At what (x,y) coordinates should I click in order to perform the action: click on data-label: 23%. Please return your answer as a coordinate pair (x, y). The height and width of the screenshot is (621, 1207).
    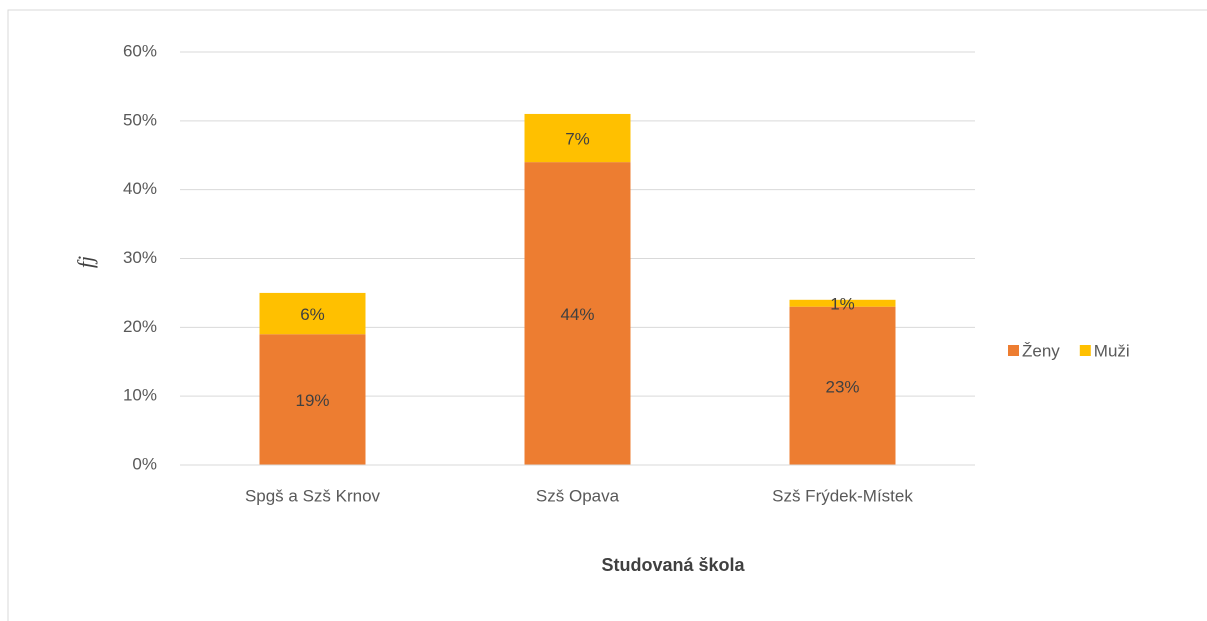
    Looking at the image, I should click on (842, 386).